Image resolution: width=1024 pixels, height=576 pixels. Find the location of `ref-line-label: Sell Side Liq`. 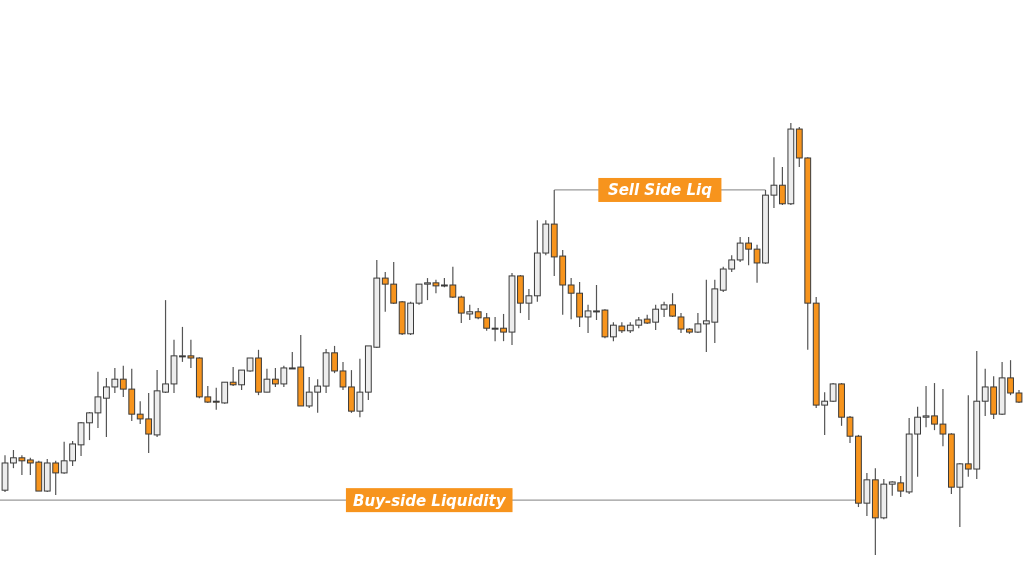

ref-line-label: Sell Side Liq is located at coordinates (660, 190).